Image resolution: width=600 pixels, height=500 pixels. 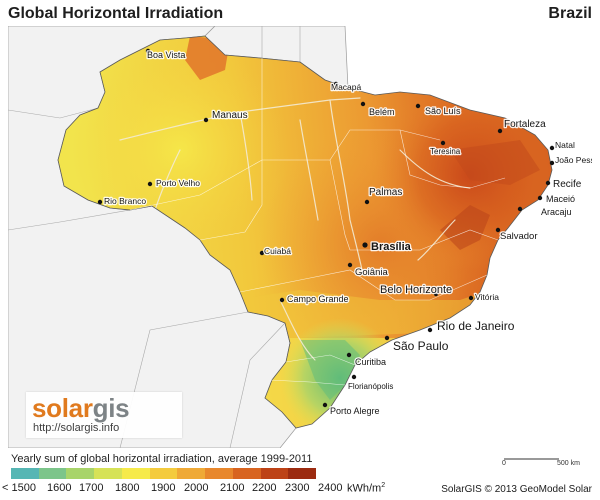 What do you see at coordinates (346, 87) in the screenshot?
I see `city-label: Macapá` at bounding box center [346, 87].